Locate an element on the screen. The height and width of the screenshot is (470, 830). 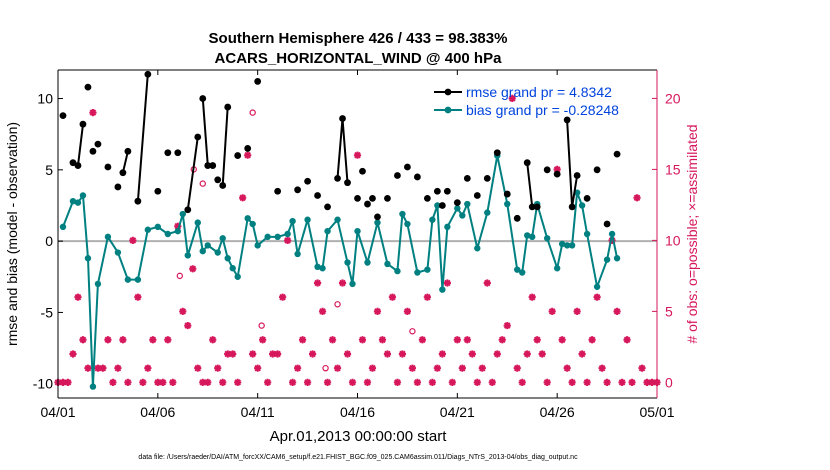
y-tick-label-left: 10 is located at coordinates (45, 99).